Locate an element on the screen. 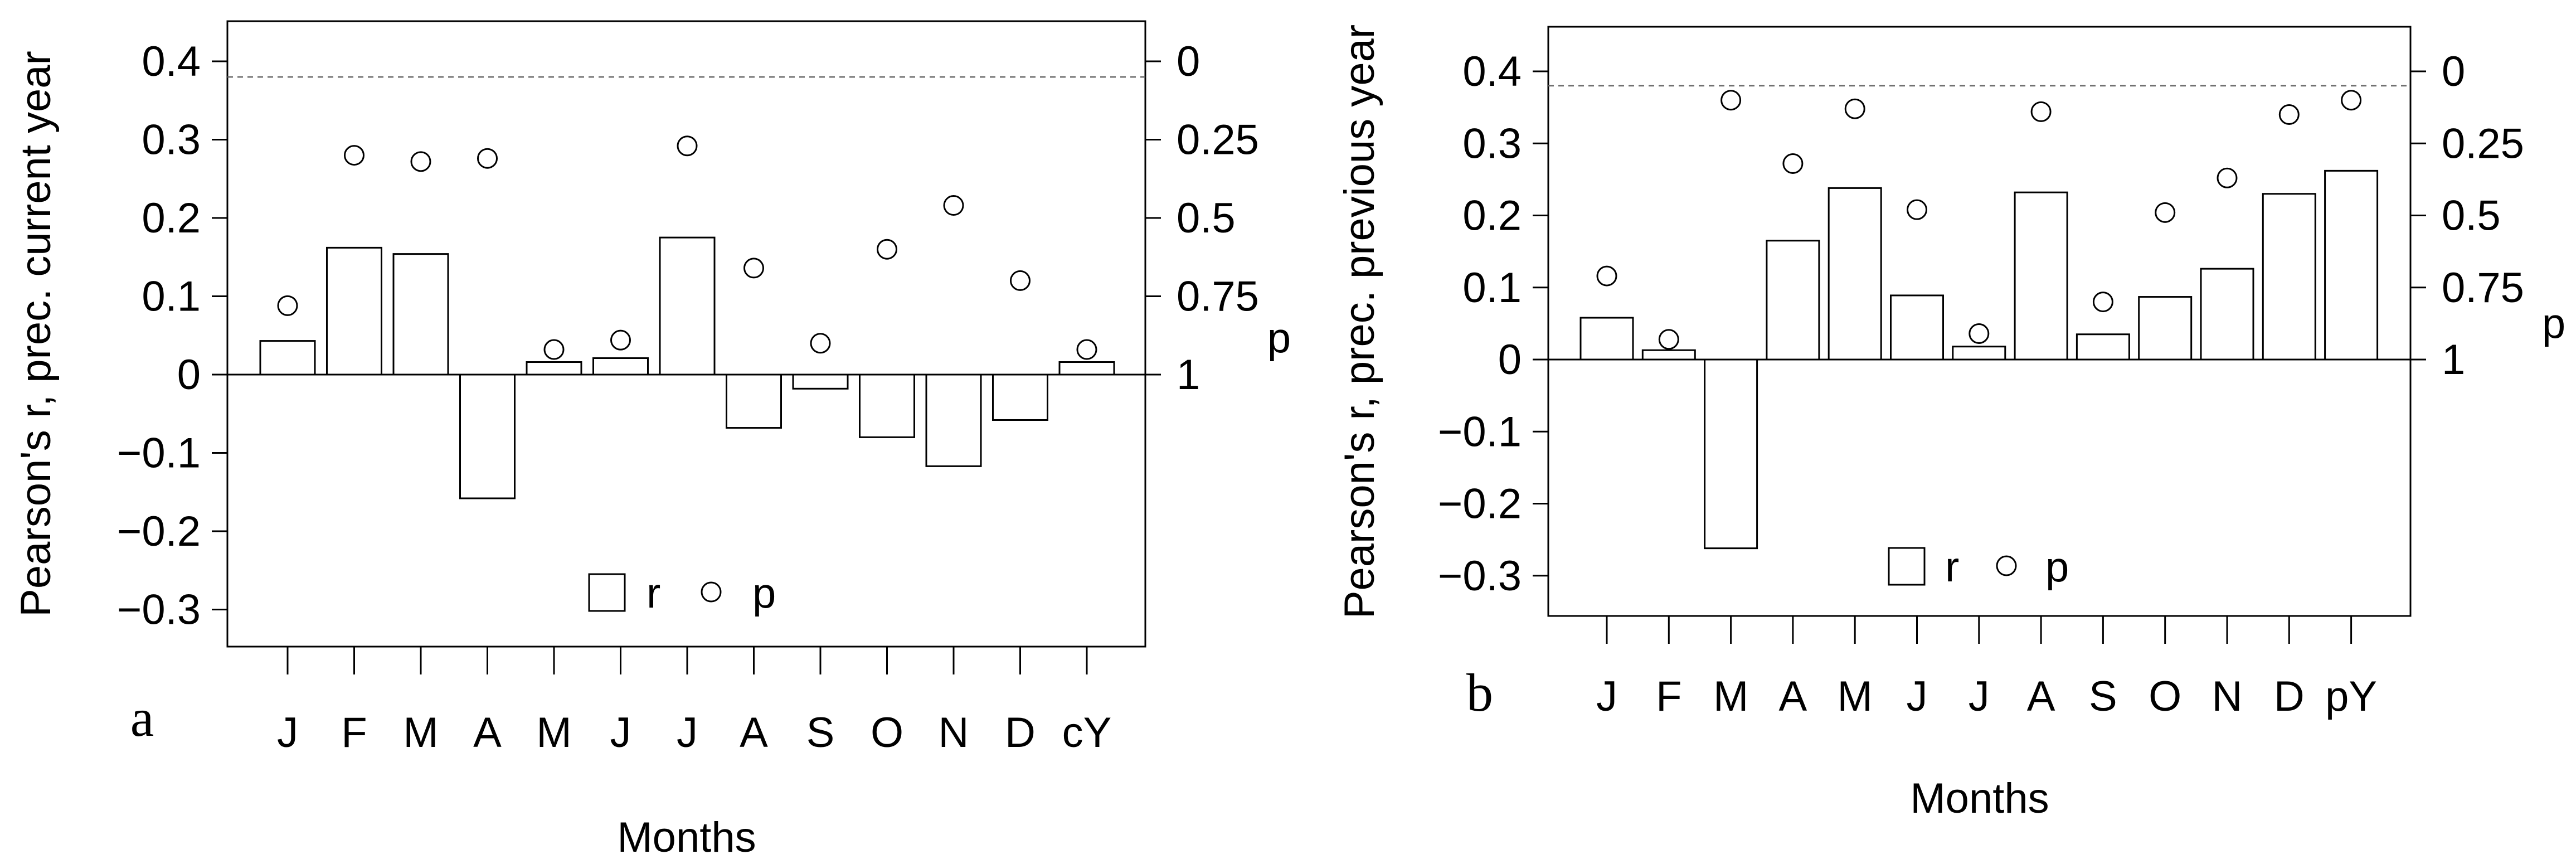  y2-tick-label: 0.5 is located at coordinates (2471, 216).